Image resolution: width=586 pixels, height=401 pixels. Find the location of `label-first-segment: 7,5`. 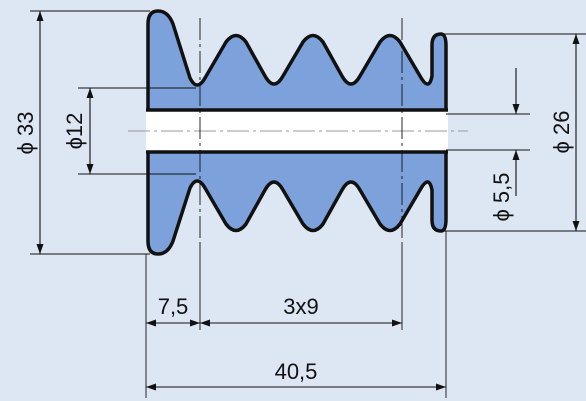

label-first-segment: 7,5 is located at coordinates (173, 306).